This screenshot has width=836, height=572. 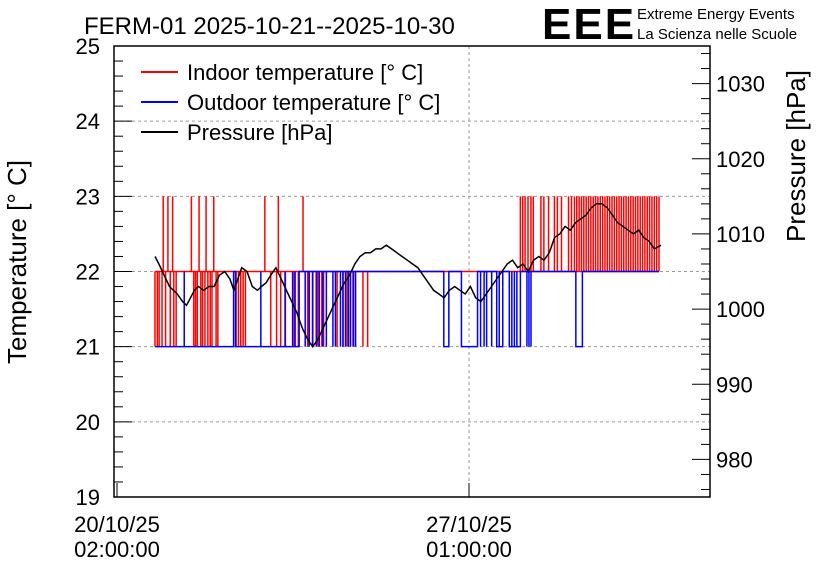 What do you see at coordinates (313, 102) in the screenshot?
I see `legend-label: Outdoor temperature [° C]` at bounding box center [313, 102].